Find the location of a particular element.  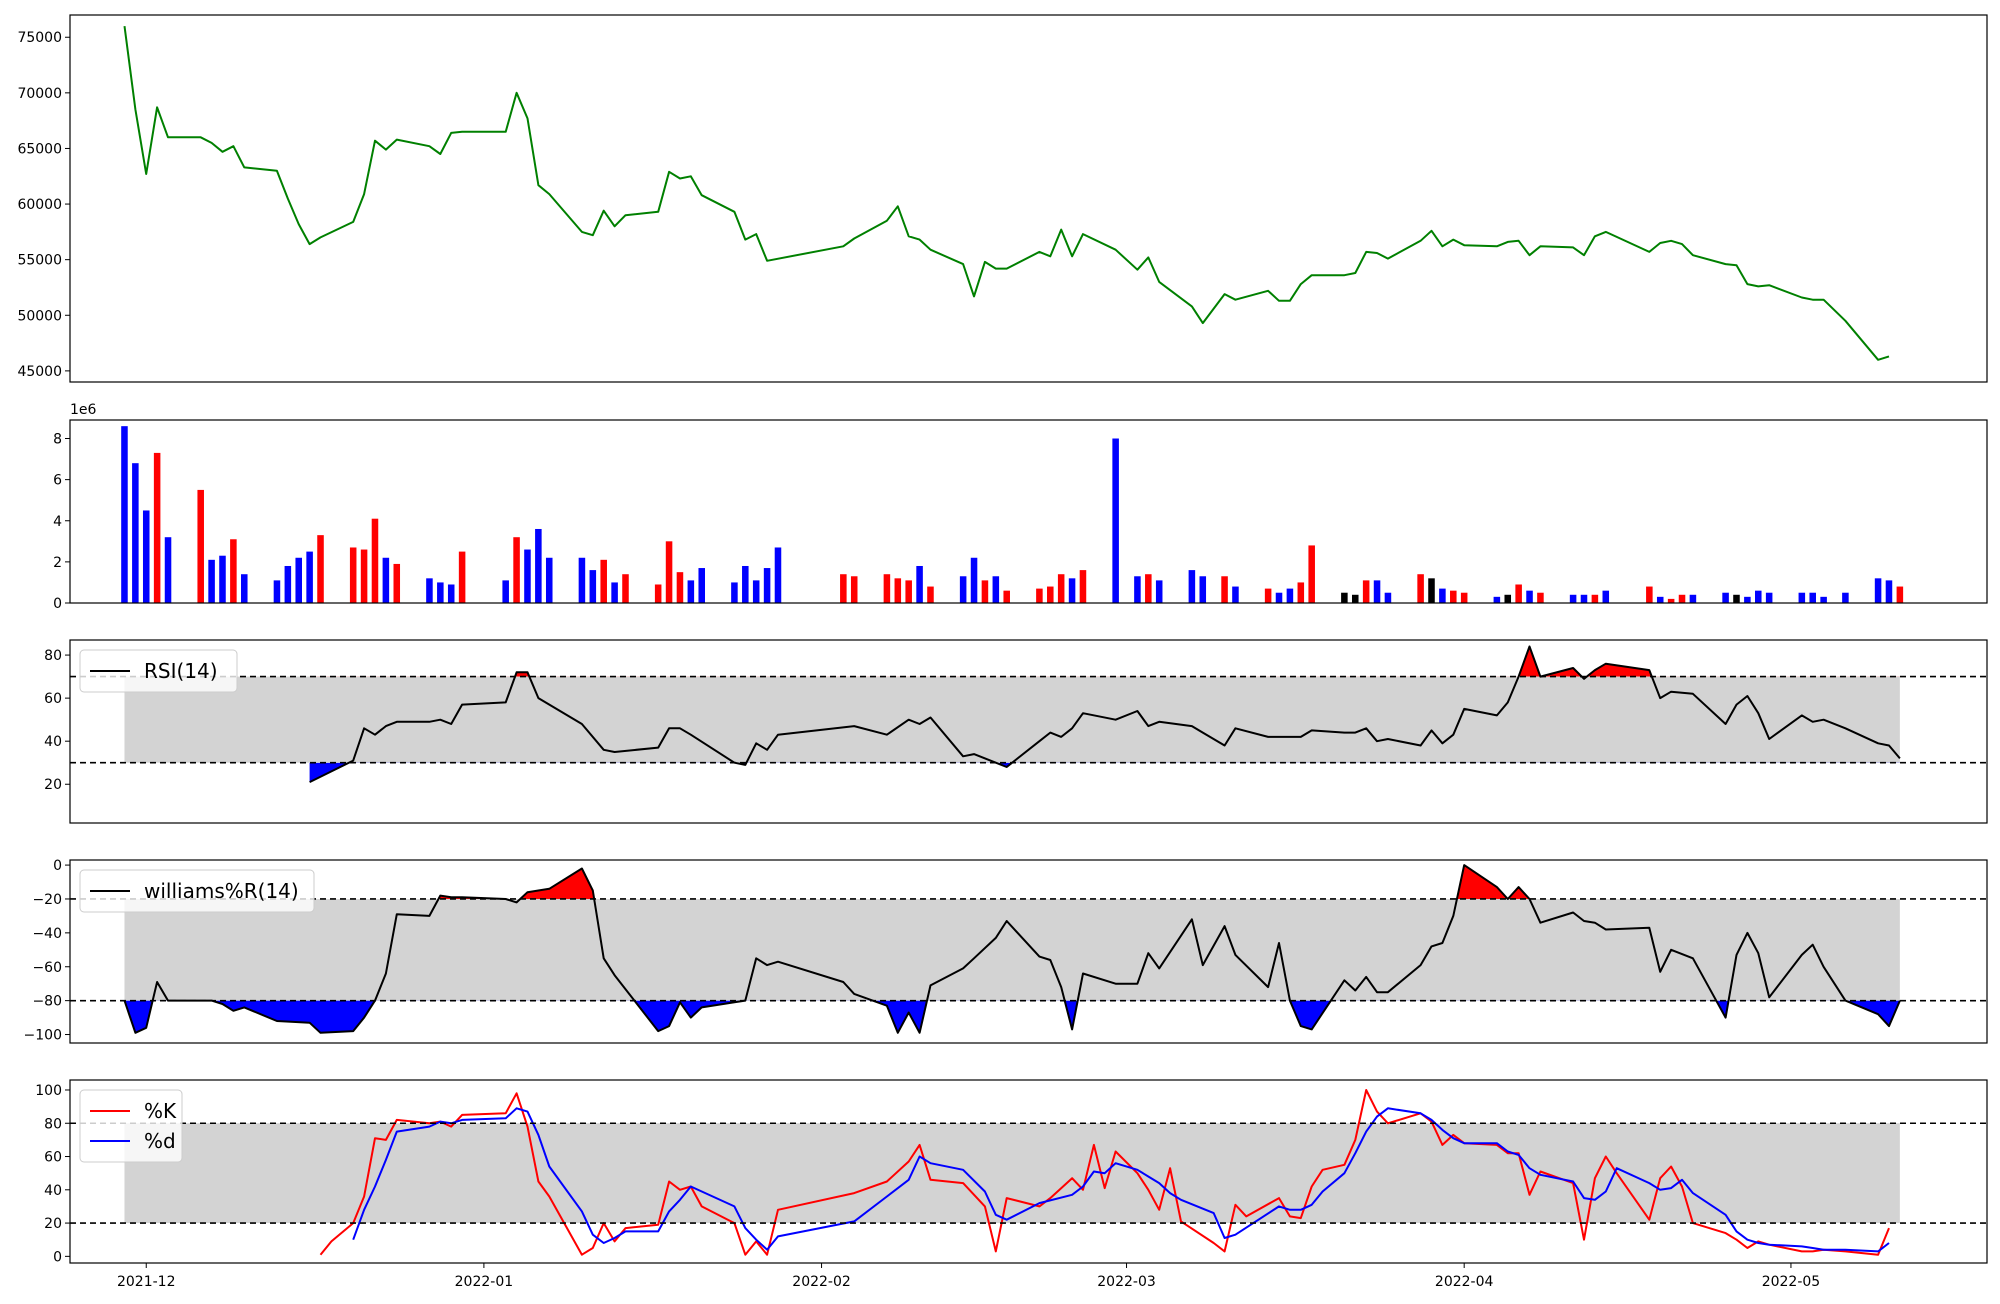

xtick-label: 2022-02 is located at coordinates (821, 1282).